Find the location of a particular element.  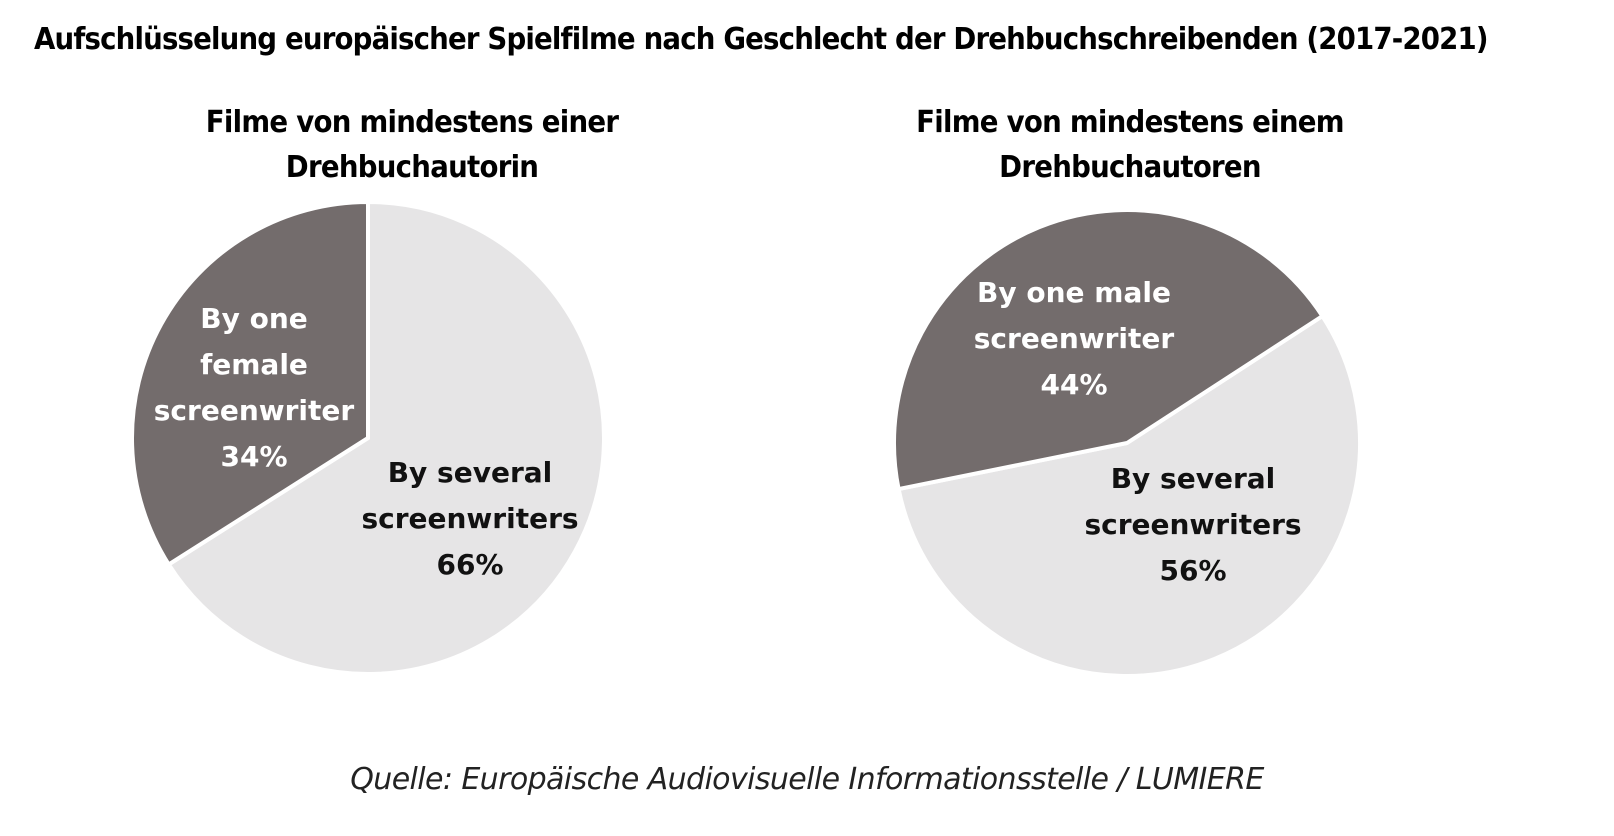

pie-1-slice-0-label-line: By several is located at coordinates (1193, 478).